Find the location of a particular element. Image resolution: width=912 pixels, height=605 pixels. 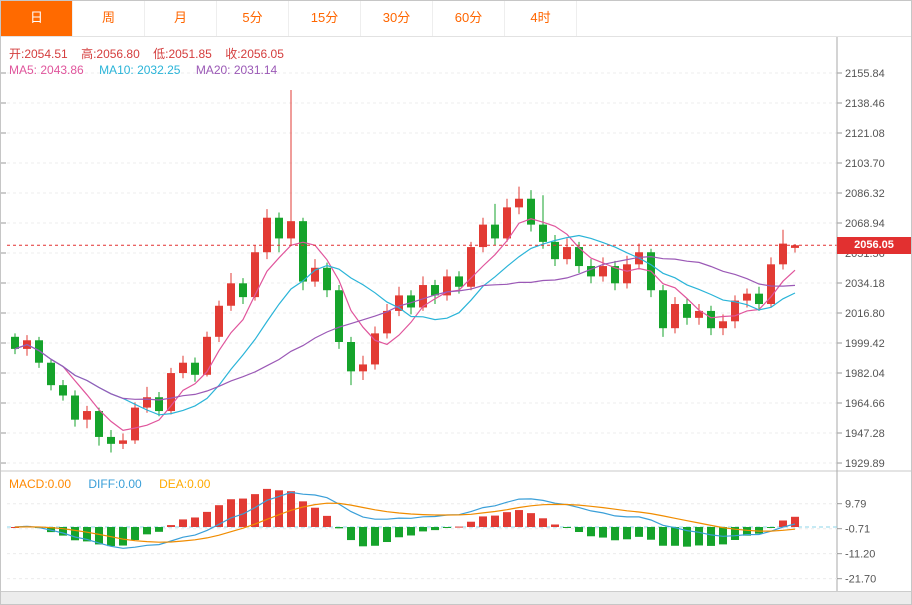

price-axis-label: 2155.84 is located at coordinates (865, 74).